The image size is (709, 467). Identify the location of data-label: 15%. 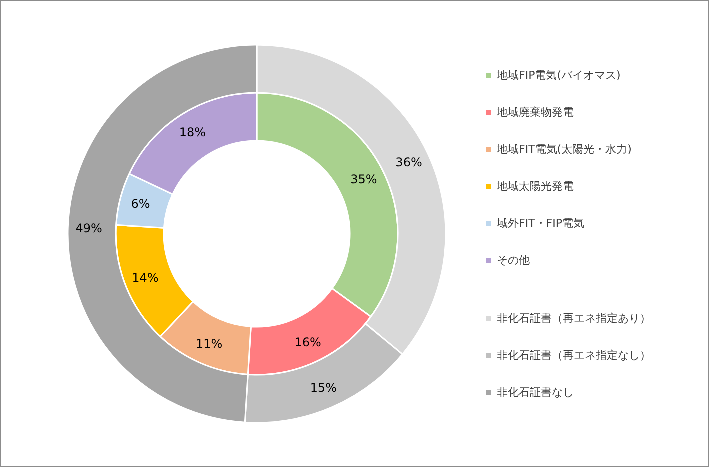
(324, 388).